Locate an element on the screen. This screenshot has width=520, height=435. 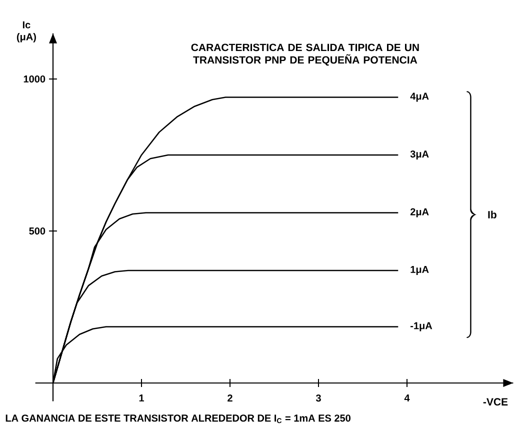
series-label: -1μA is located at coordinates (421, 327).